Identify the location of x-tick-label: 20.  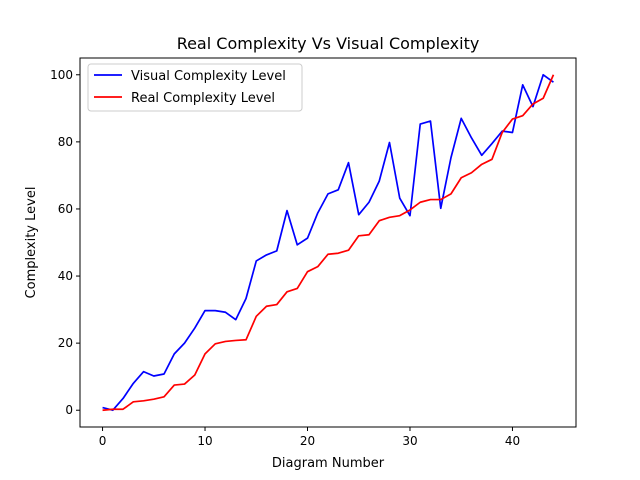
(307, 441).